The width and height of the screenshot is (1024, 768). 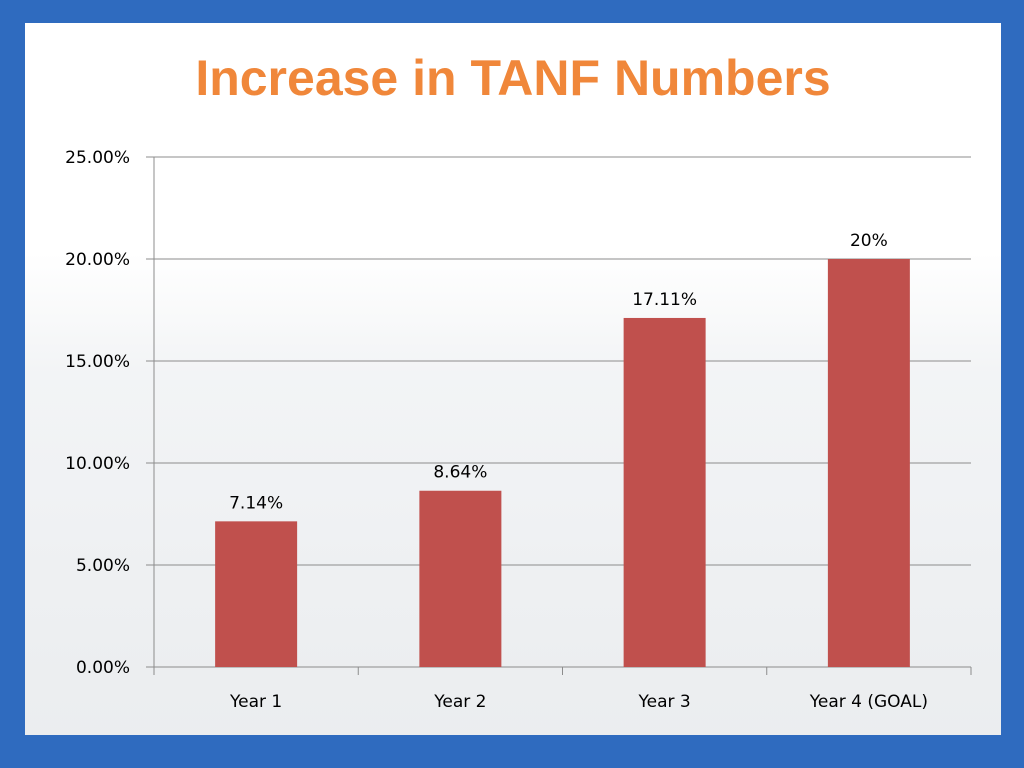 What do you see at coordinates (869, 241) in the screenshot?
I see `data-label: 20%` at bounding box center [869, 241].